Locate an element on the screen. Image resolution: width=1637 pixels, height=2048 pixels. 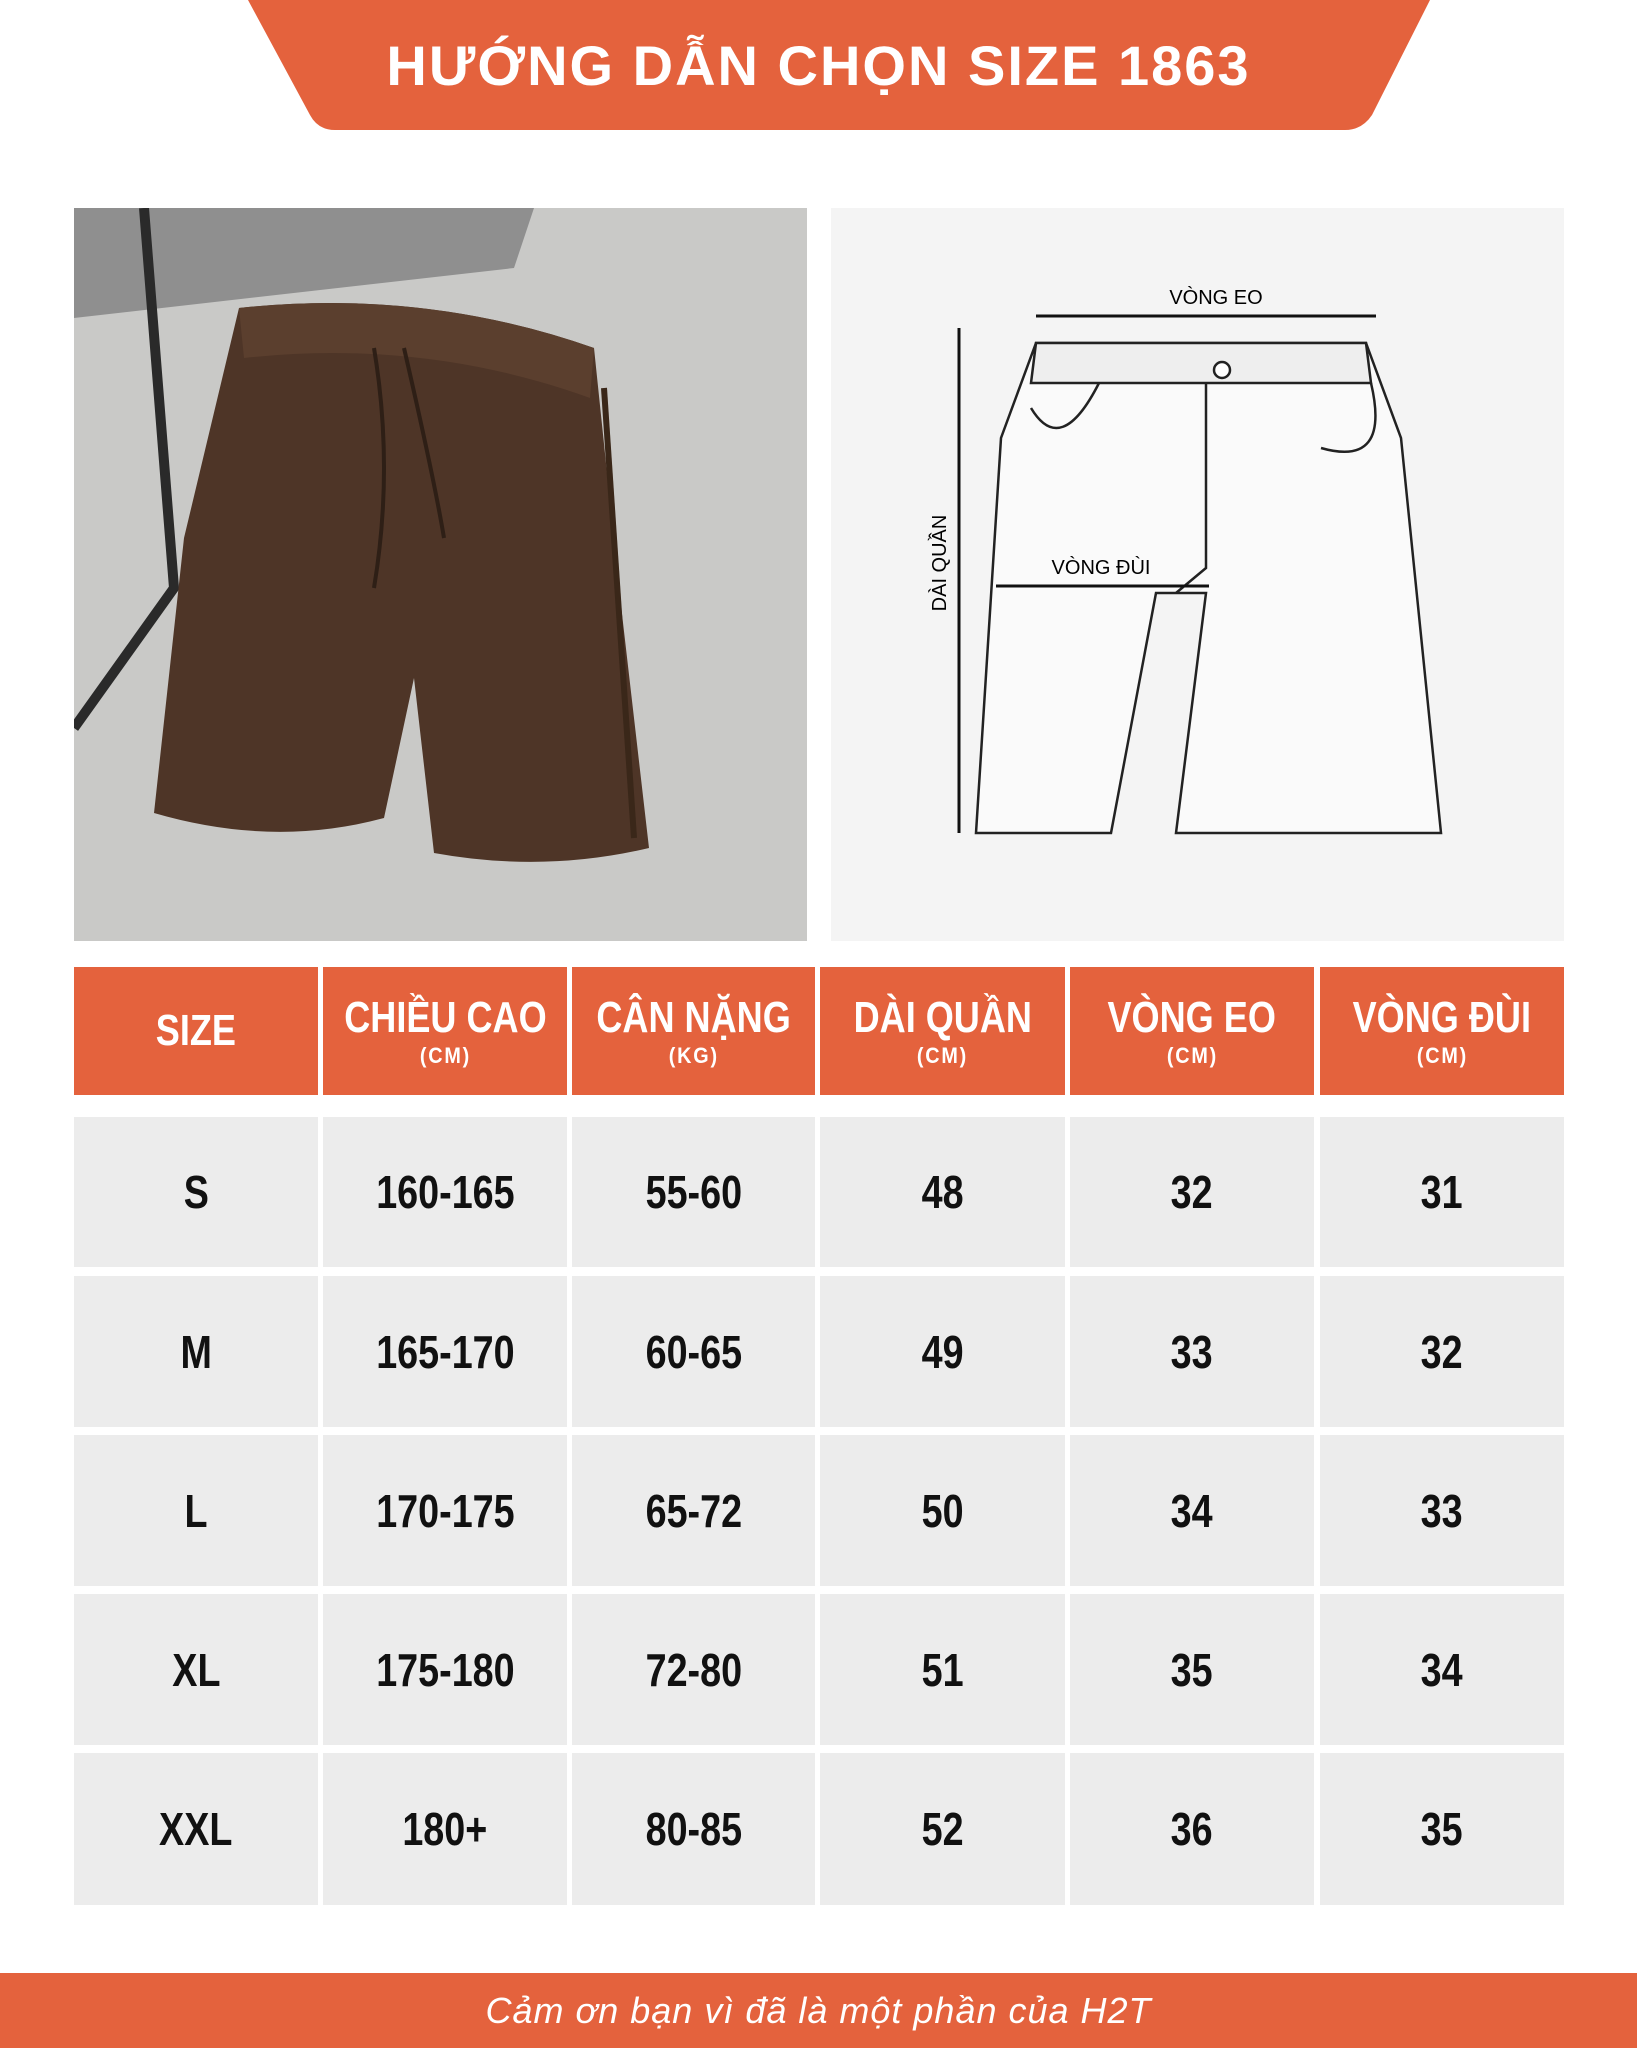
table-cell: 180+ is located at coordinates (445, 1829).